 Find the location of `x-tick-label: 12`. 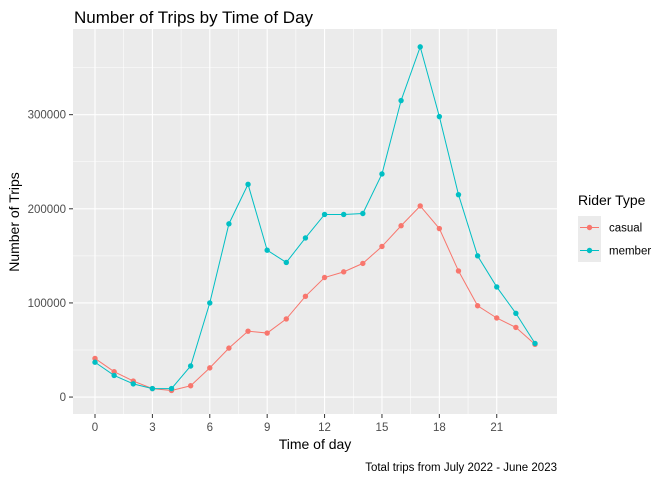

x-tick-label: 12 is located at coordinates (324, 428).